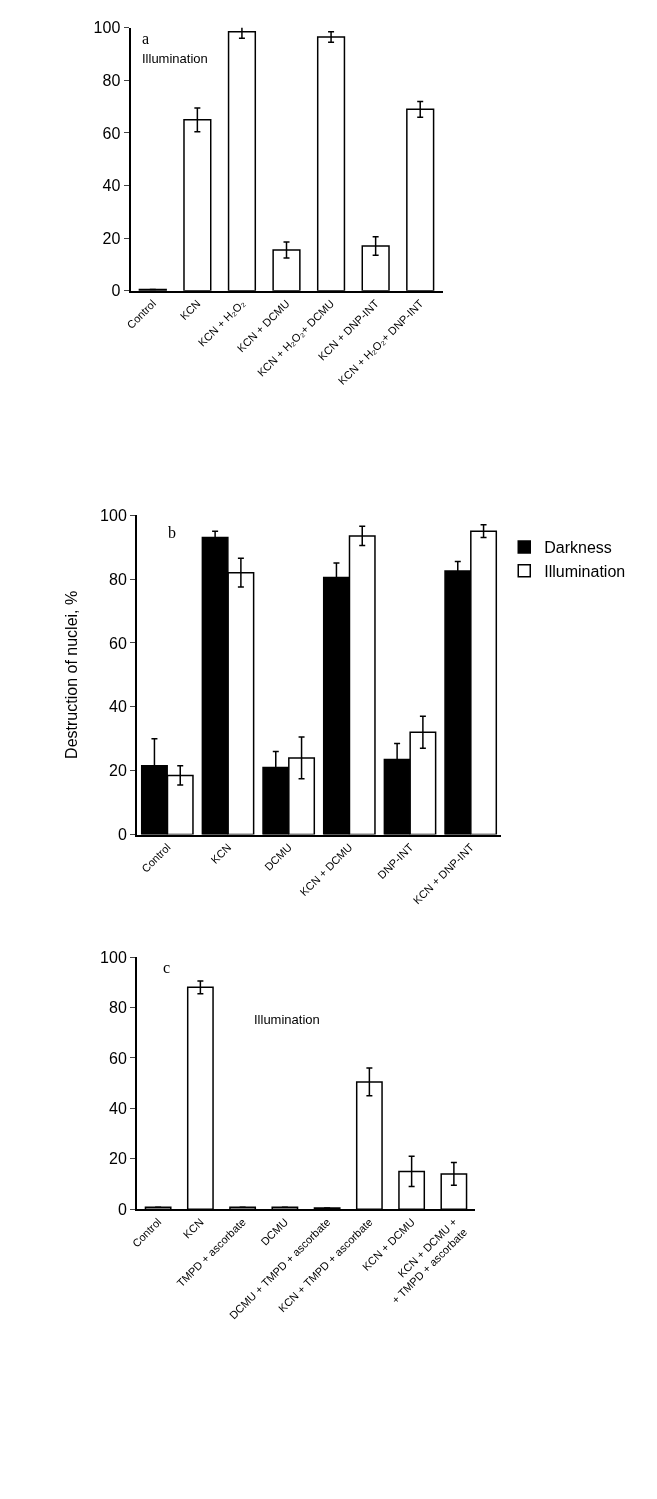  I want to click on annotation: a, so click(146, 38).